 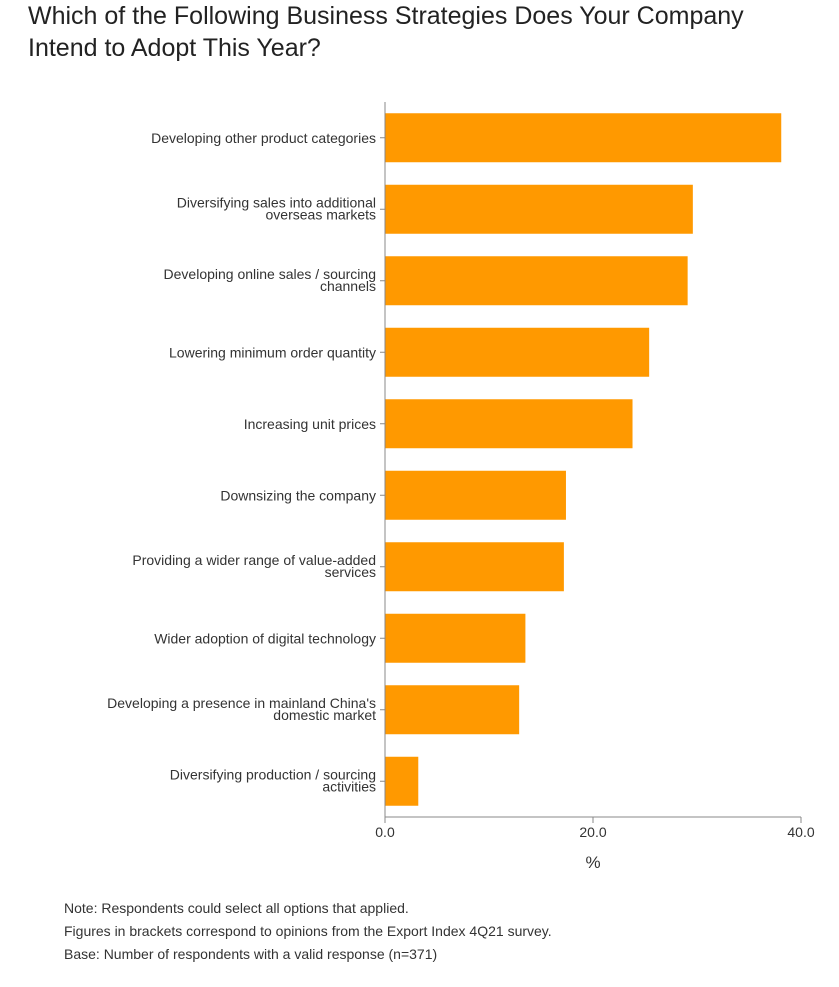 I want to click on category-label: Lowering minimum order quantity, so click(x=272, y=352).